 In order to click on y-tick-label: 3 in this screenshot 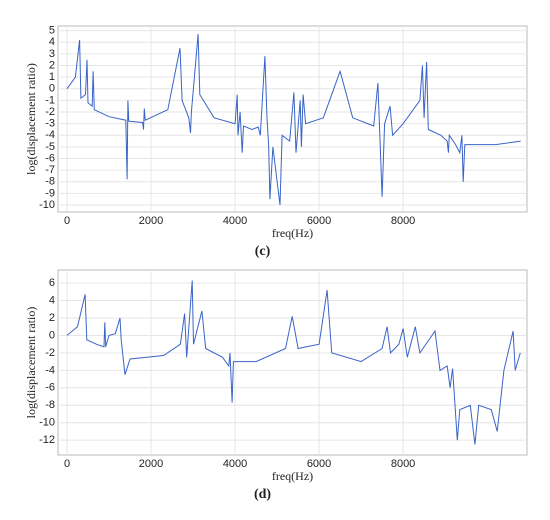, I will do `click(52, 54)`.